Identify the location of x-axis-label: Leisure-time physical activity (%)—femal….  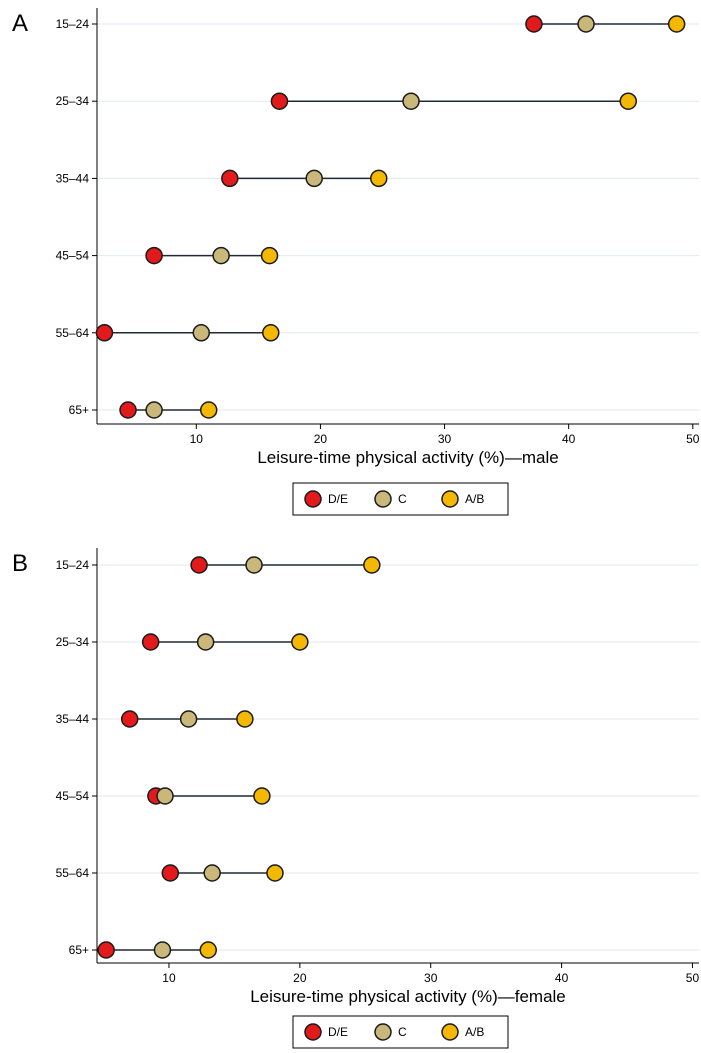
(408, 996).